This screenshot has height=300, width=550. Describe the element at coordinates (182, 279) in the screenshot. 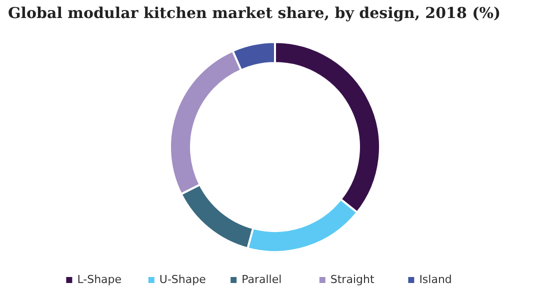

I see `legend-label: U-Shape` at that location.